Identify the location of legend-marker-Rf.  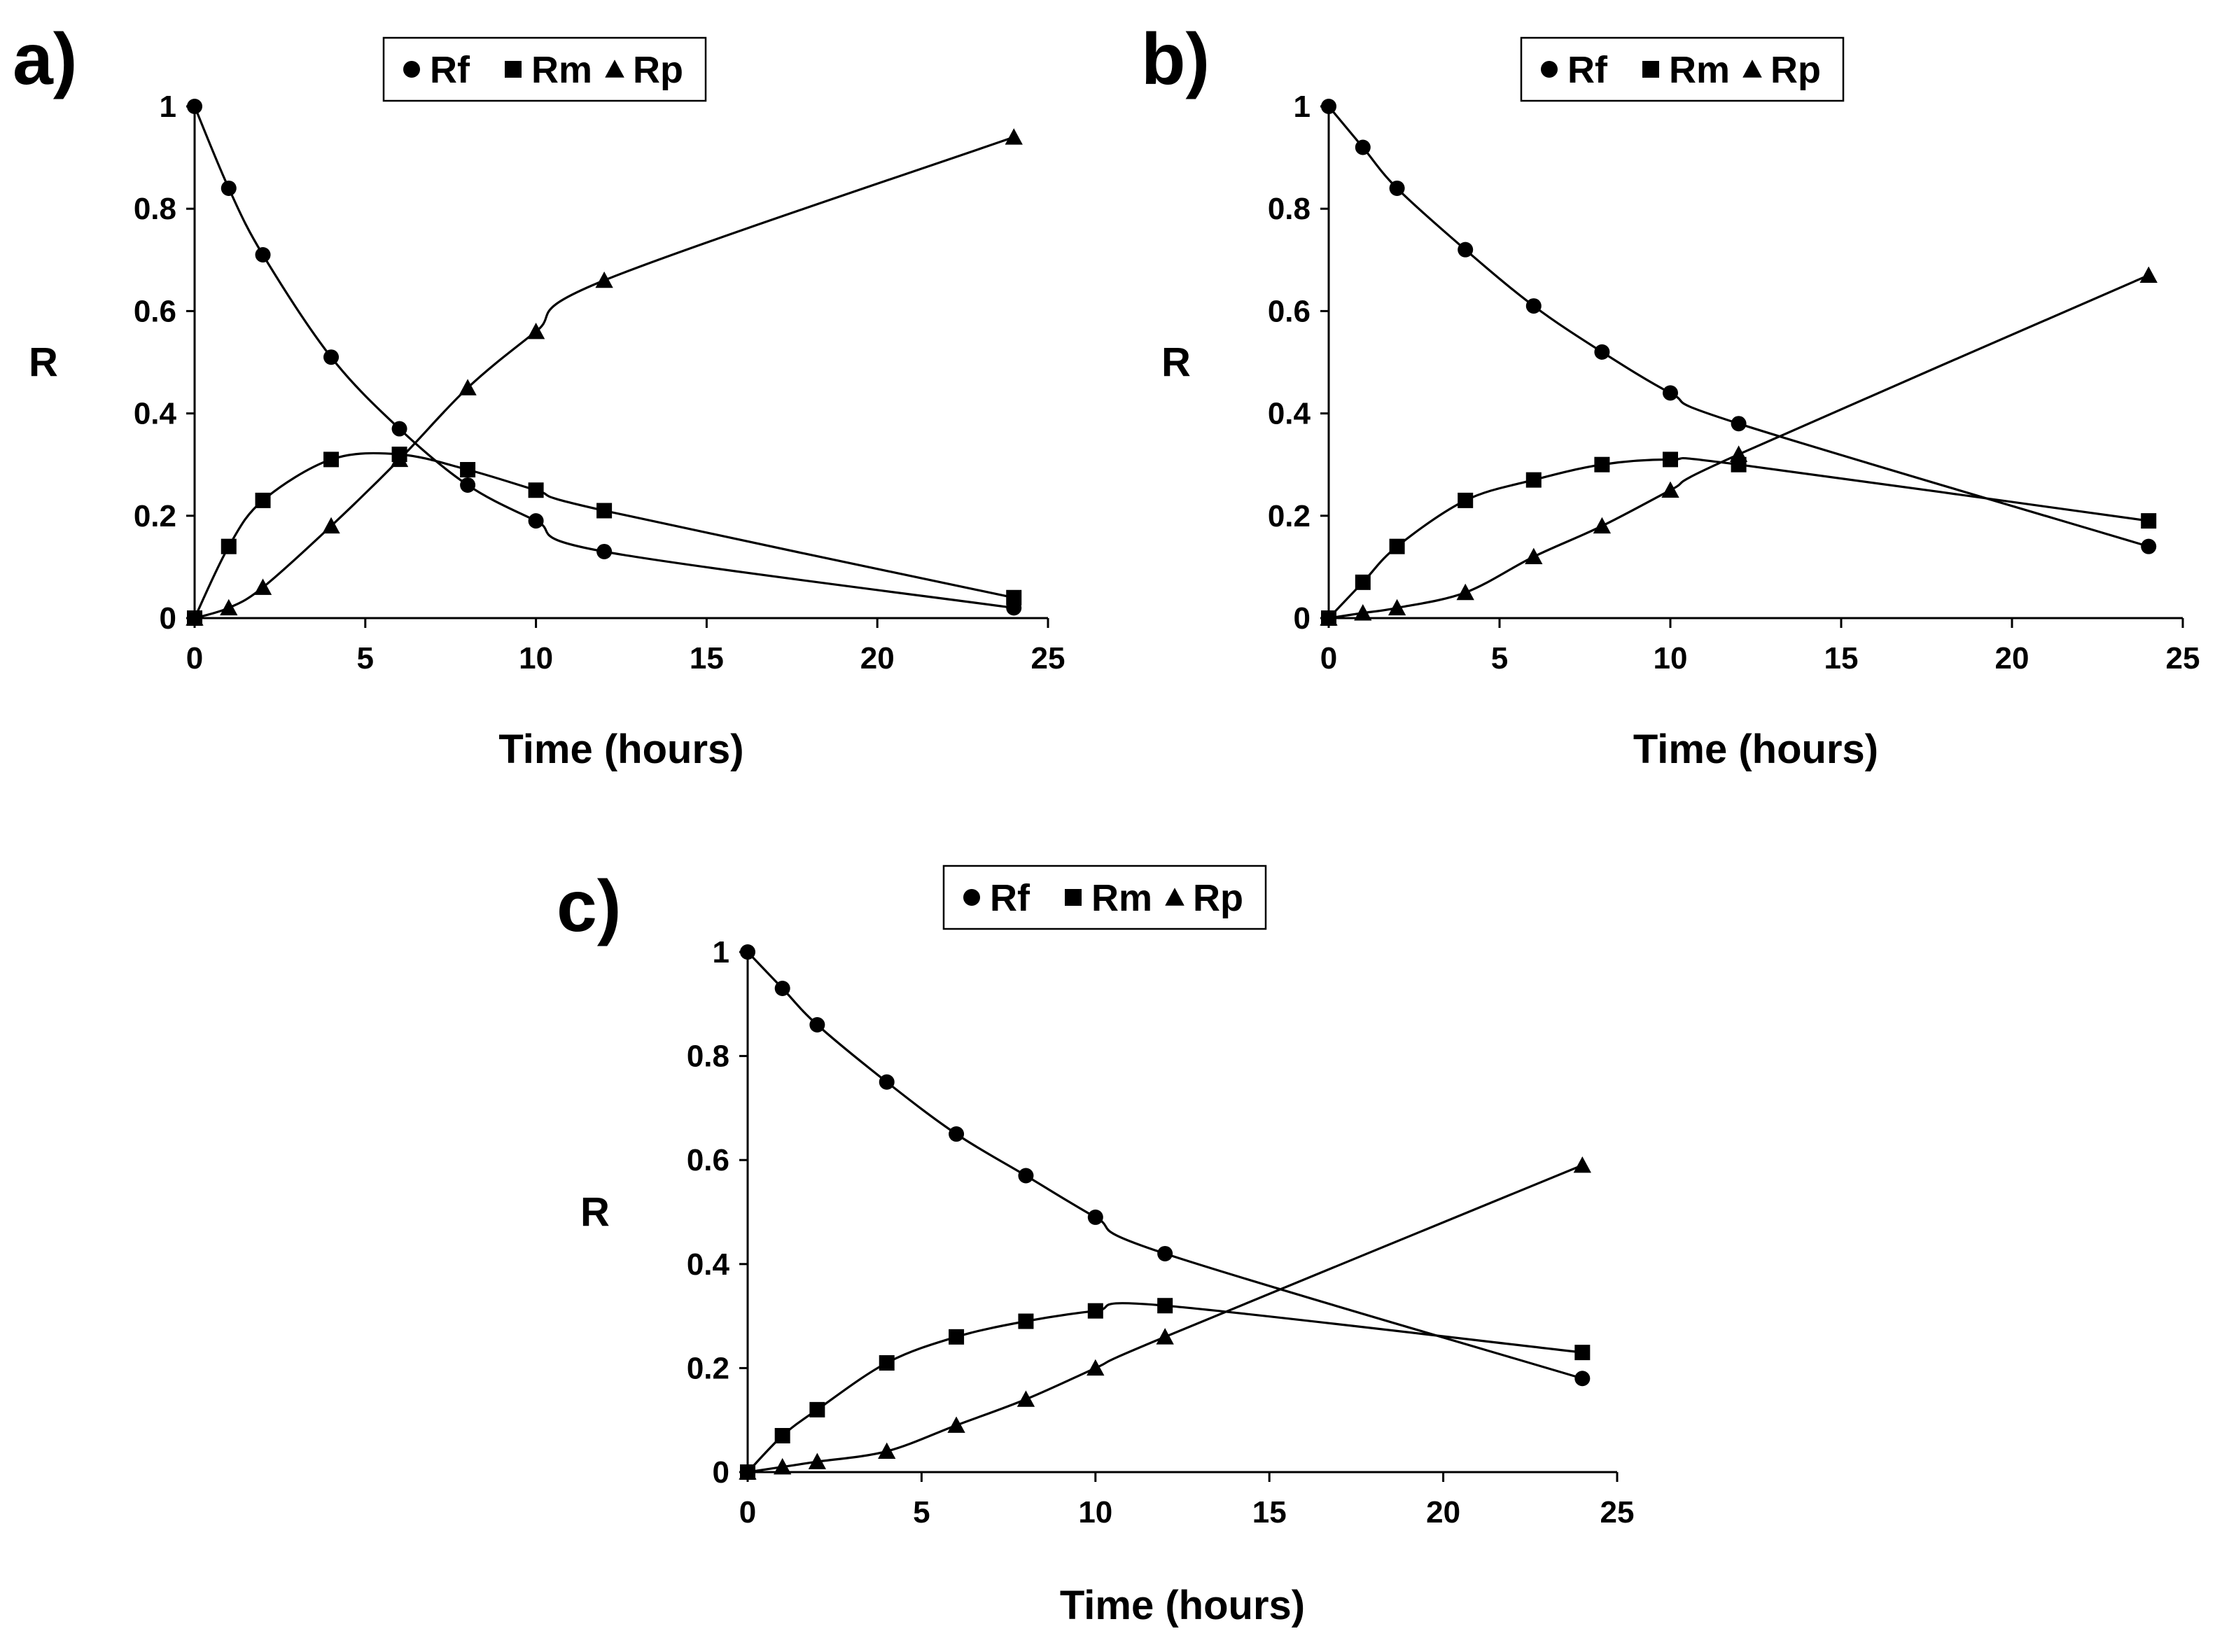
(411, 69).